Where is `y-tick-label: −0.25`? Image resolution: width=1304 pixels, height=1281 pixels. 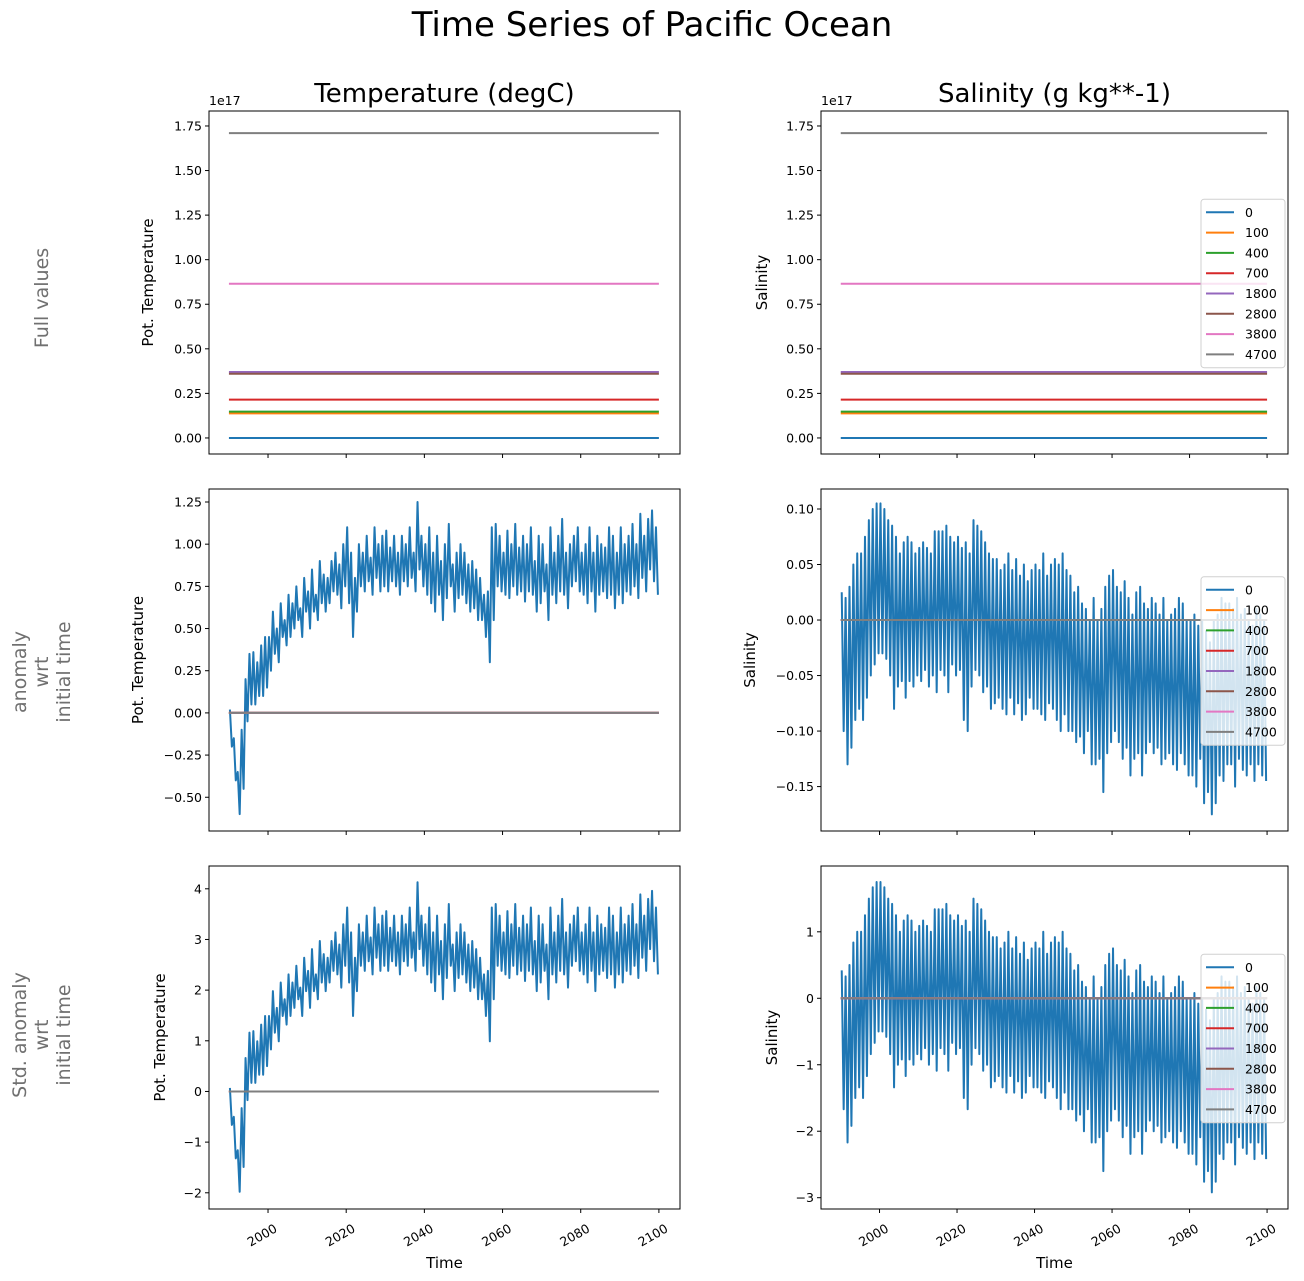
y-tick-label: −0.25 is located at coordinates (183, 755).